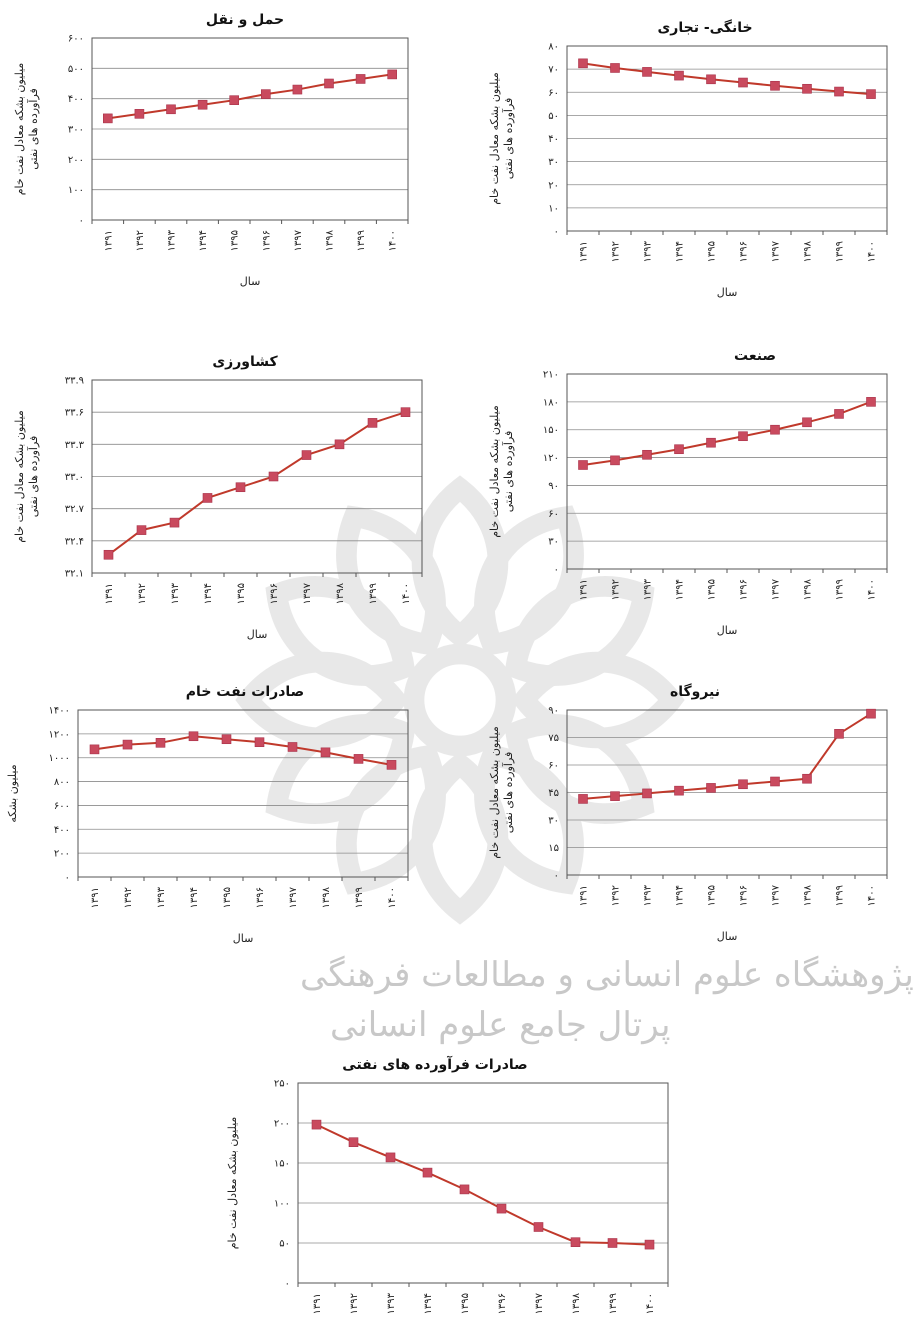 The width and height of the screenshot is (921, 1337). I want to click on chart-title: صادرات فرآورده های نفتی, so click(434, 1064).